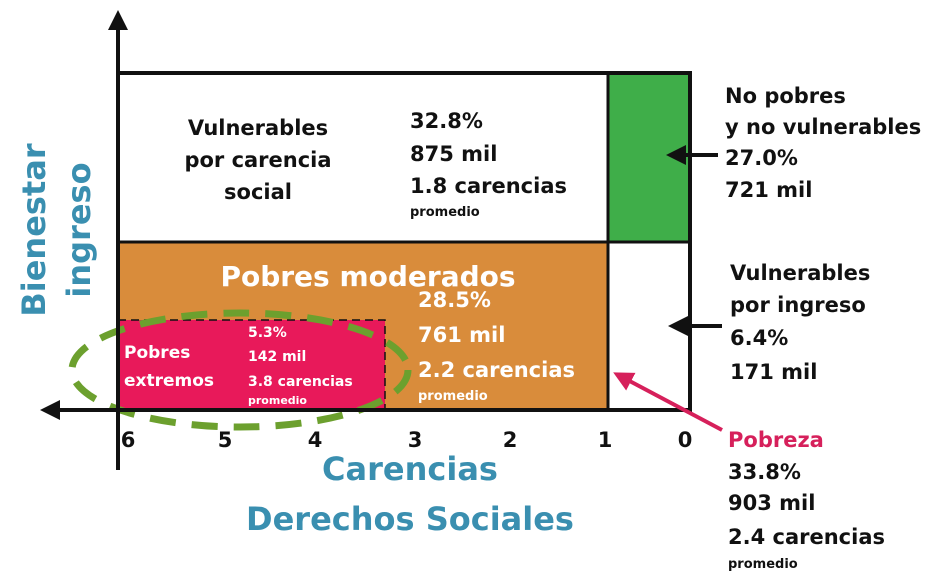 The width and height of the screenshot is (927, 574). Describe the element at coordinates (79, 229) in the screenshot. I see `y-axis-label: ingreso` at that location.